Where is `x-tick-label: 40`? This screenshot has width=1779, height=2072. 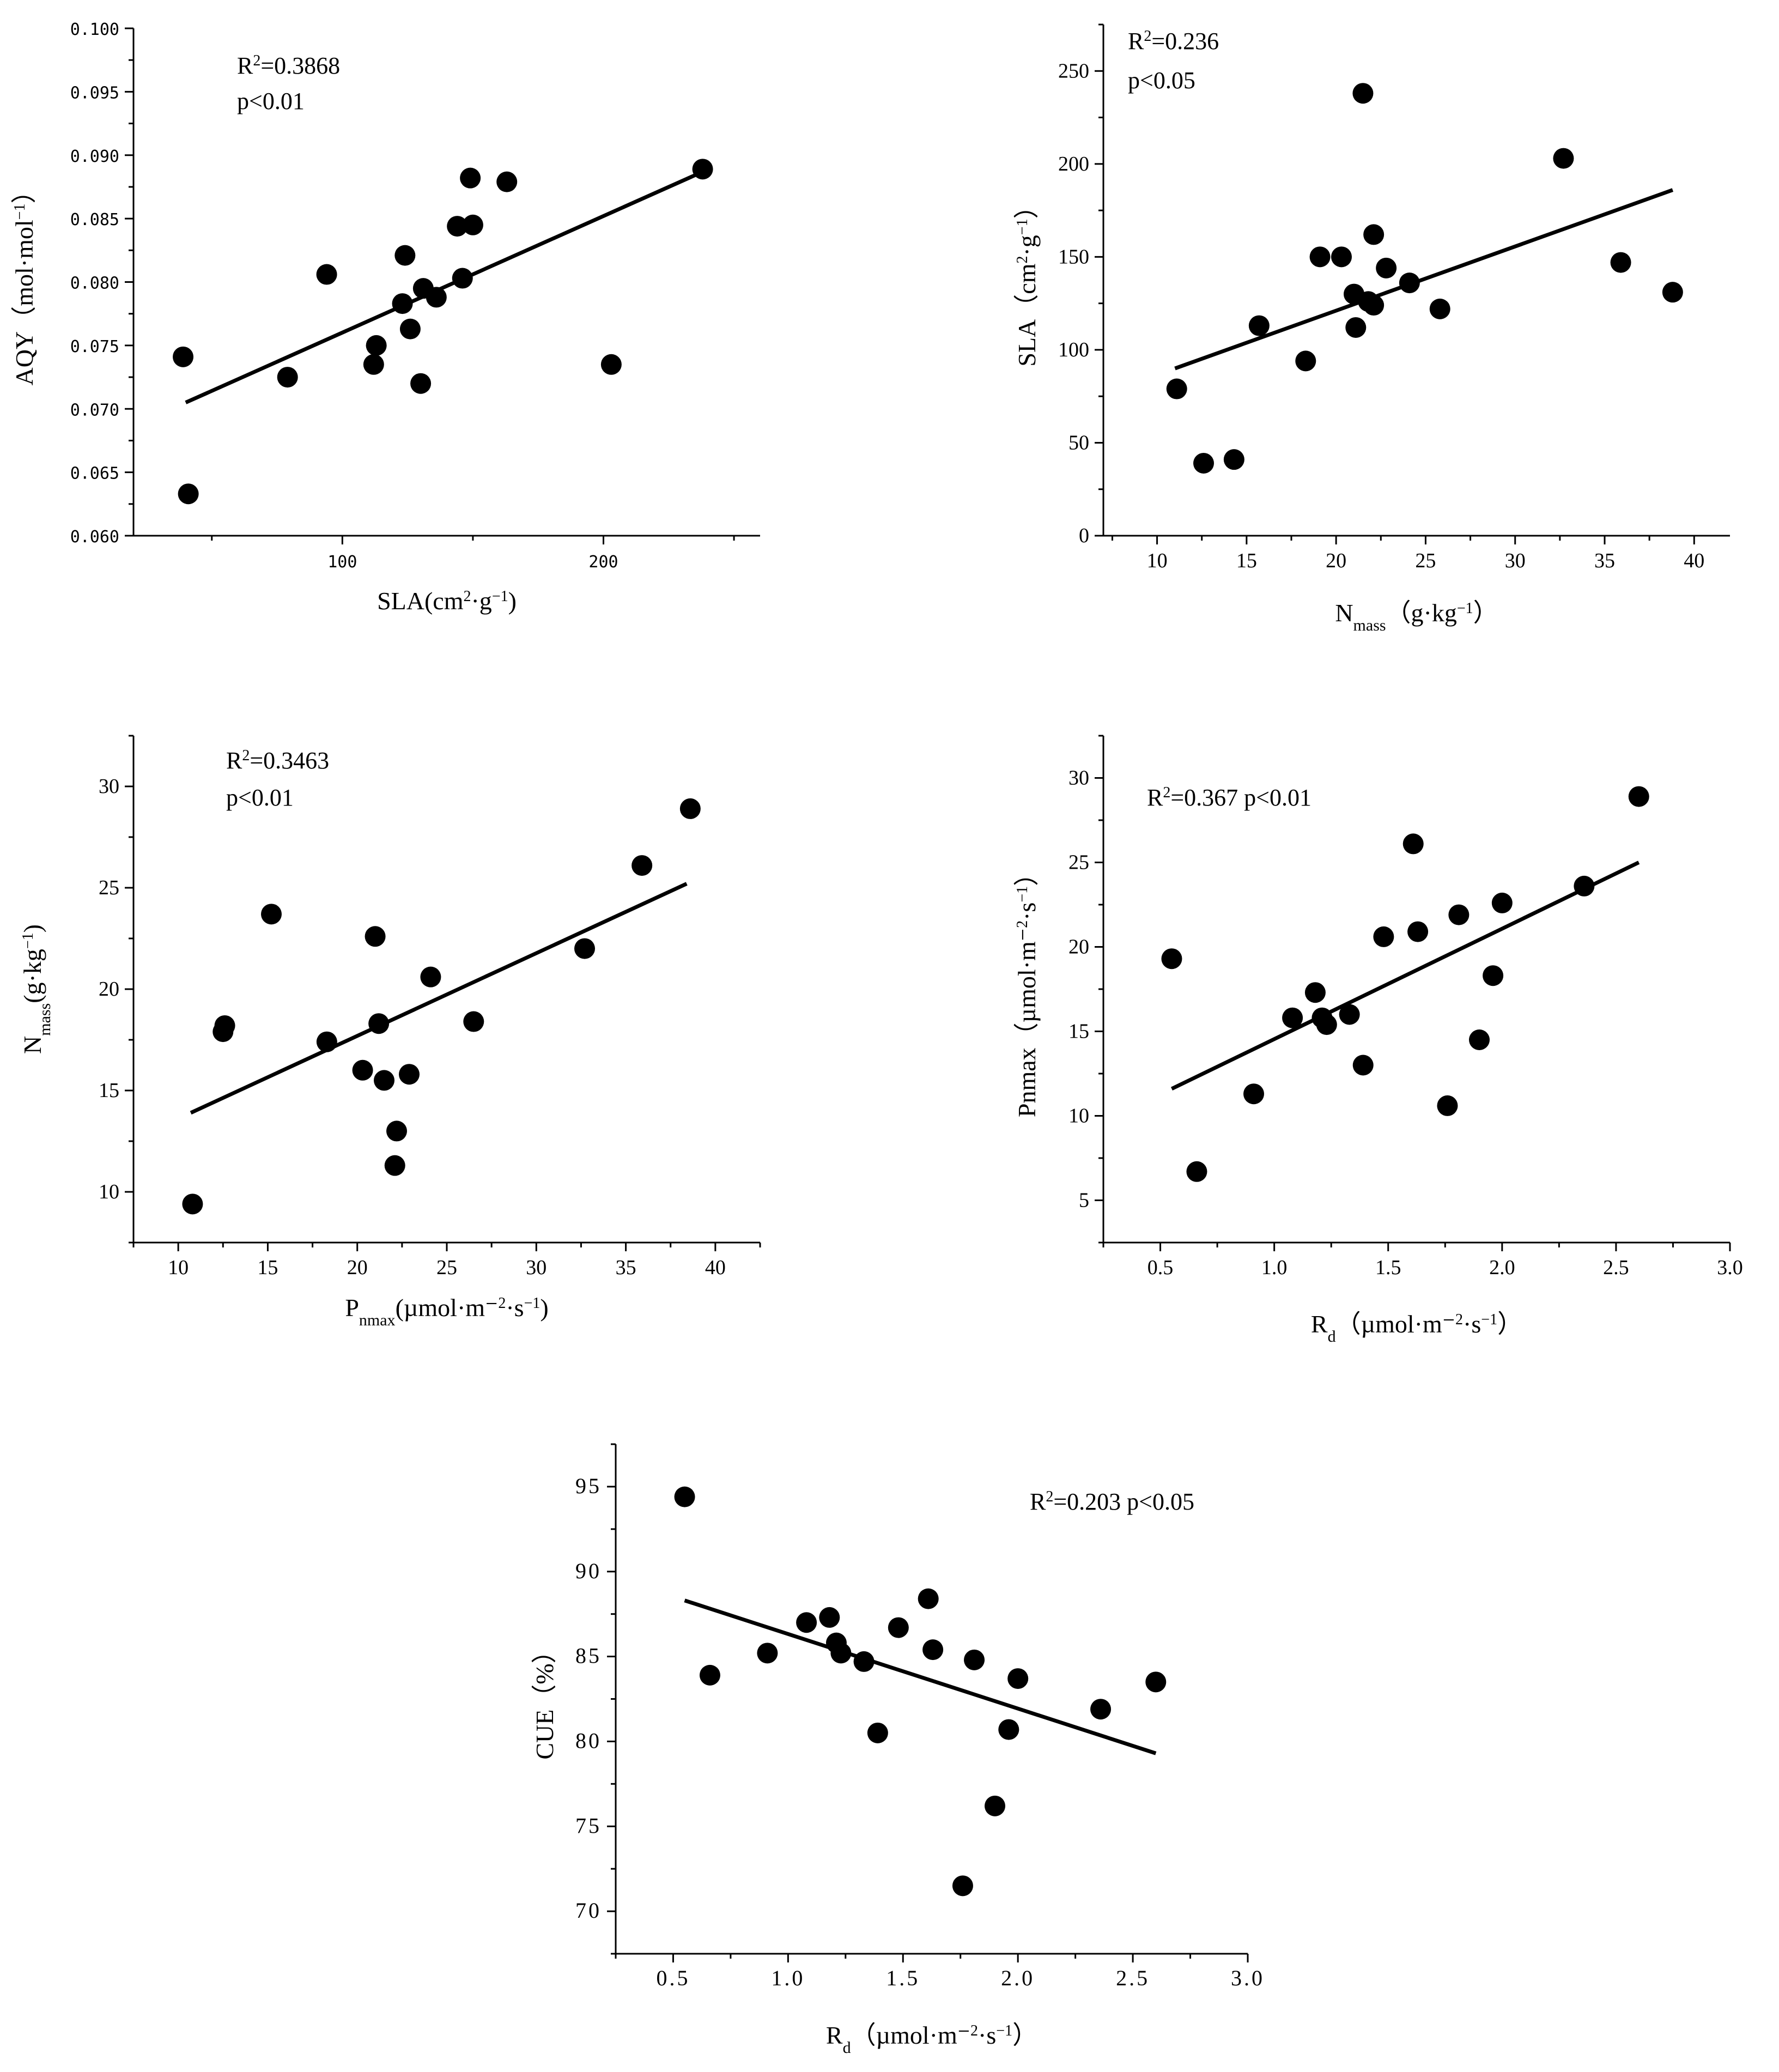 x-tick-label: 40 is located at coordinates (716, 1267).